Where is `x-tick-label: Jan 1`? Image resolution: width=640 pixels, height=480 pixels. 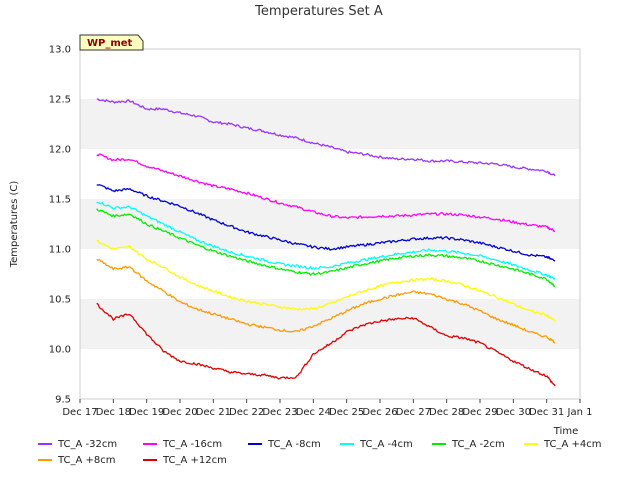 x-tick-label: Jan 1 is located at coordinates (580, 412).